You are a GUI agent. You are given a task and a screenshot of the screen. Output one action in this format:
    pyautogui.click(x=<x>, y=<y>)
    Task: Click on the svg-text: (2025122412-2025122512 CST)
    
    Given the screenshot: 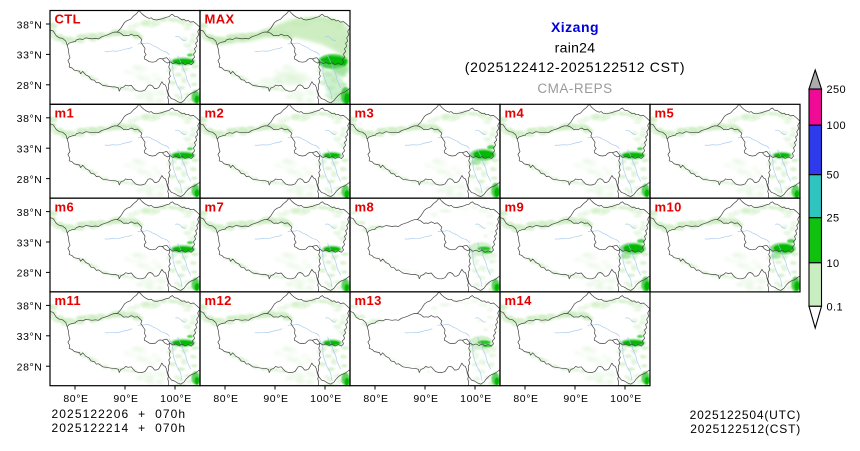 What is the action you would take?
    pyautogui.click(x=575, y=67)
    